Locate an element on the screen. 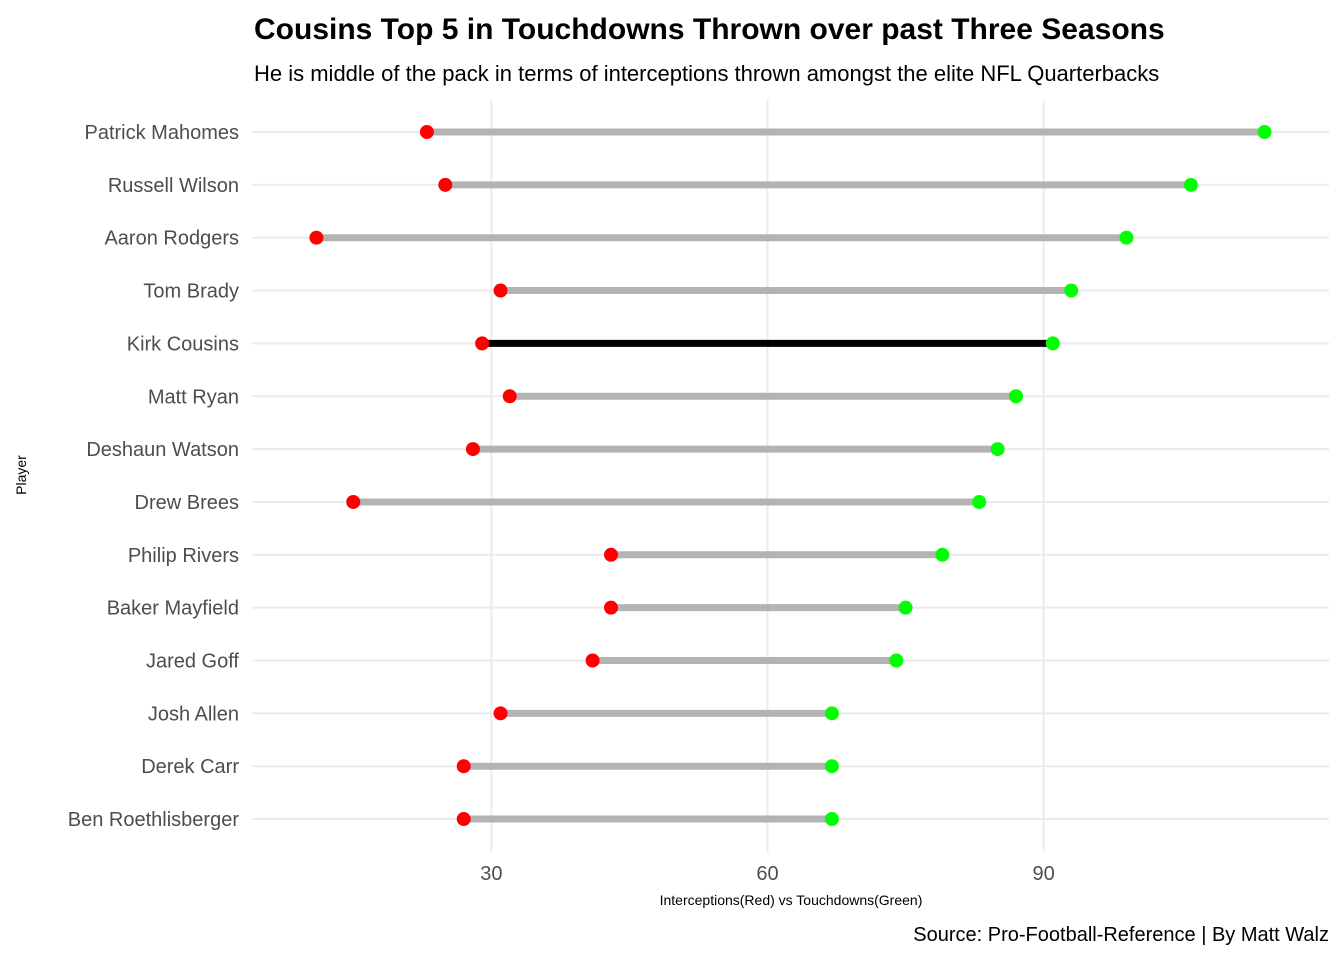  x-tick-label: 60 is located at coordinates (767, 874).